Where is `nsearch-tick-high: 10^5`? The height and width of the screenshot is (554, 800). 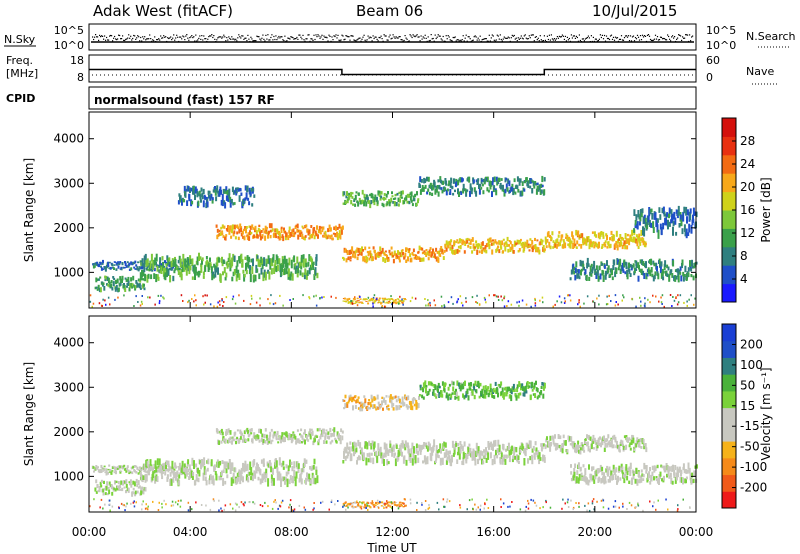
nsearch-tick-high: 10^5 is located at coordinates (721, 30).